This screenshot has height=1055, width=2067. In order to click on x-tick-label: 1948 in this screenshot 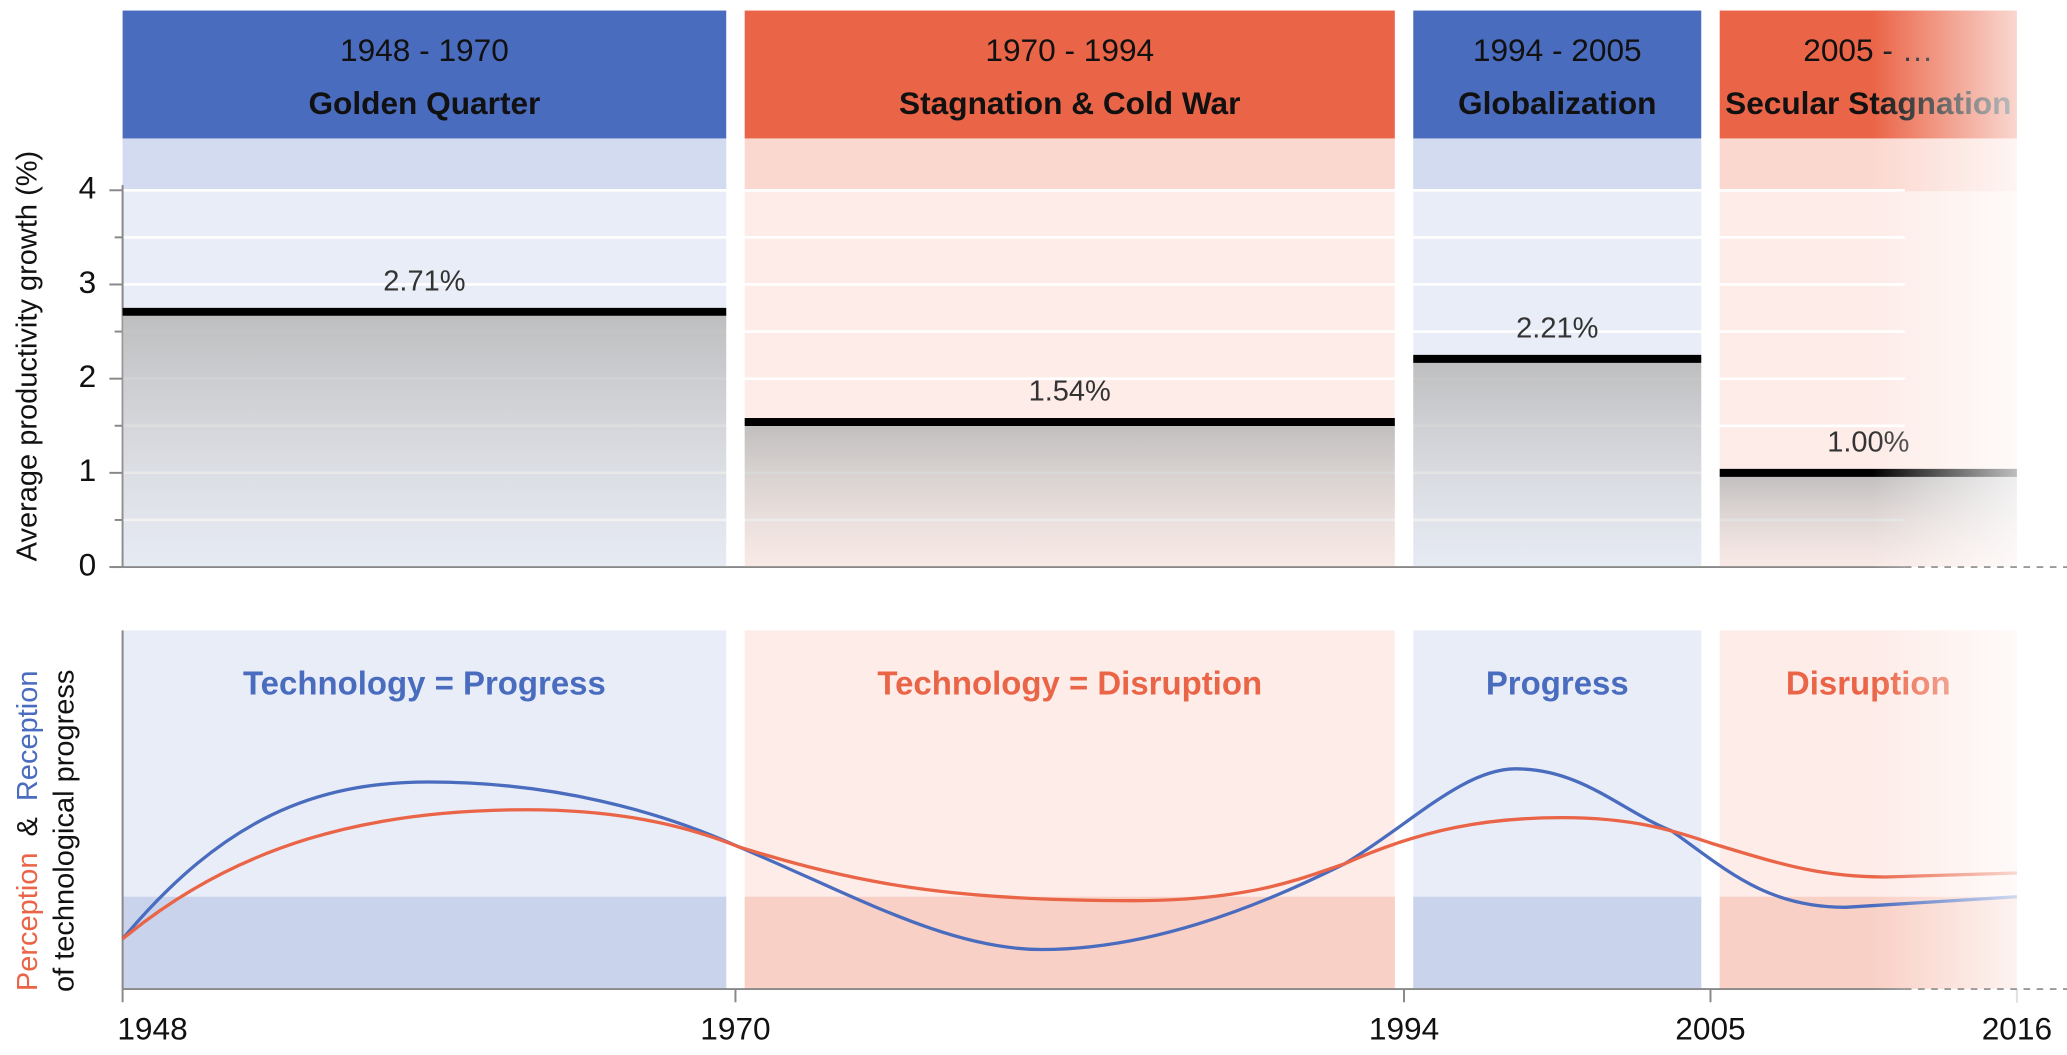, I will do `click(152, 1029)`.